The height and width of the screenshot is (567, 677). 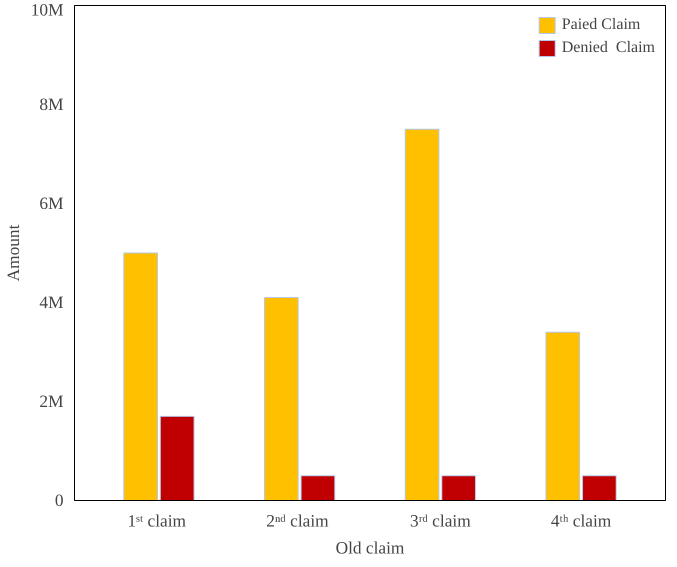 I want to click on y-tick-label: 6M, so click(x=51, y=203).